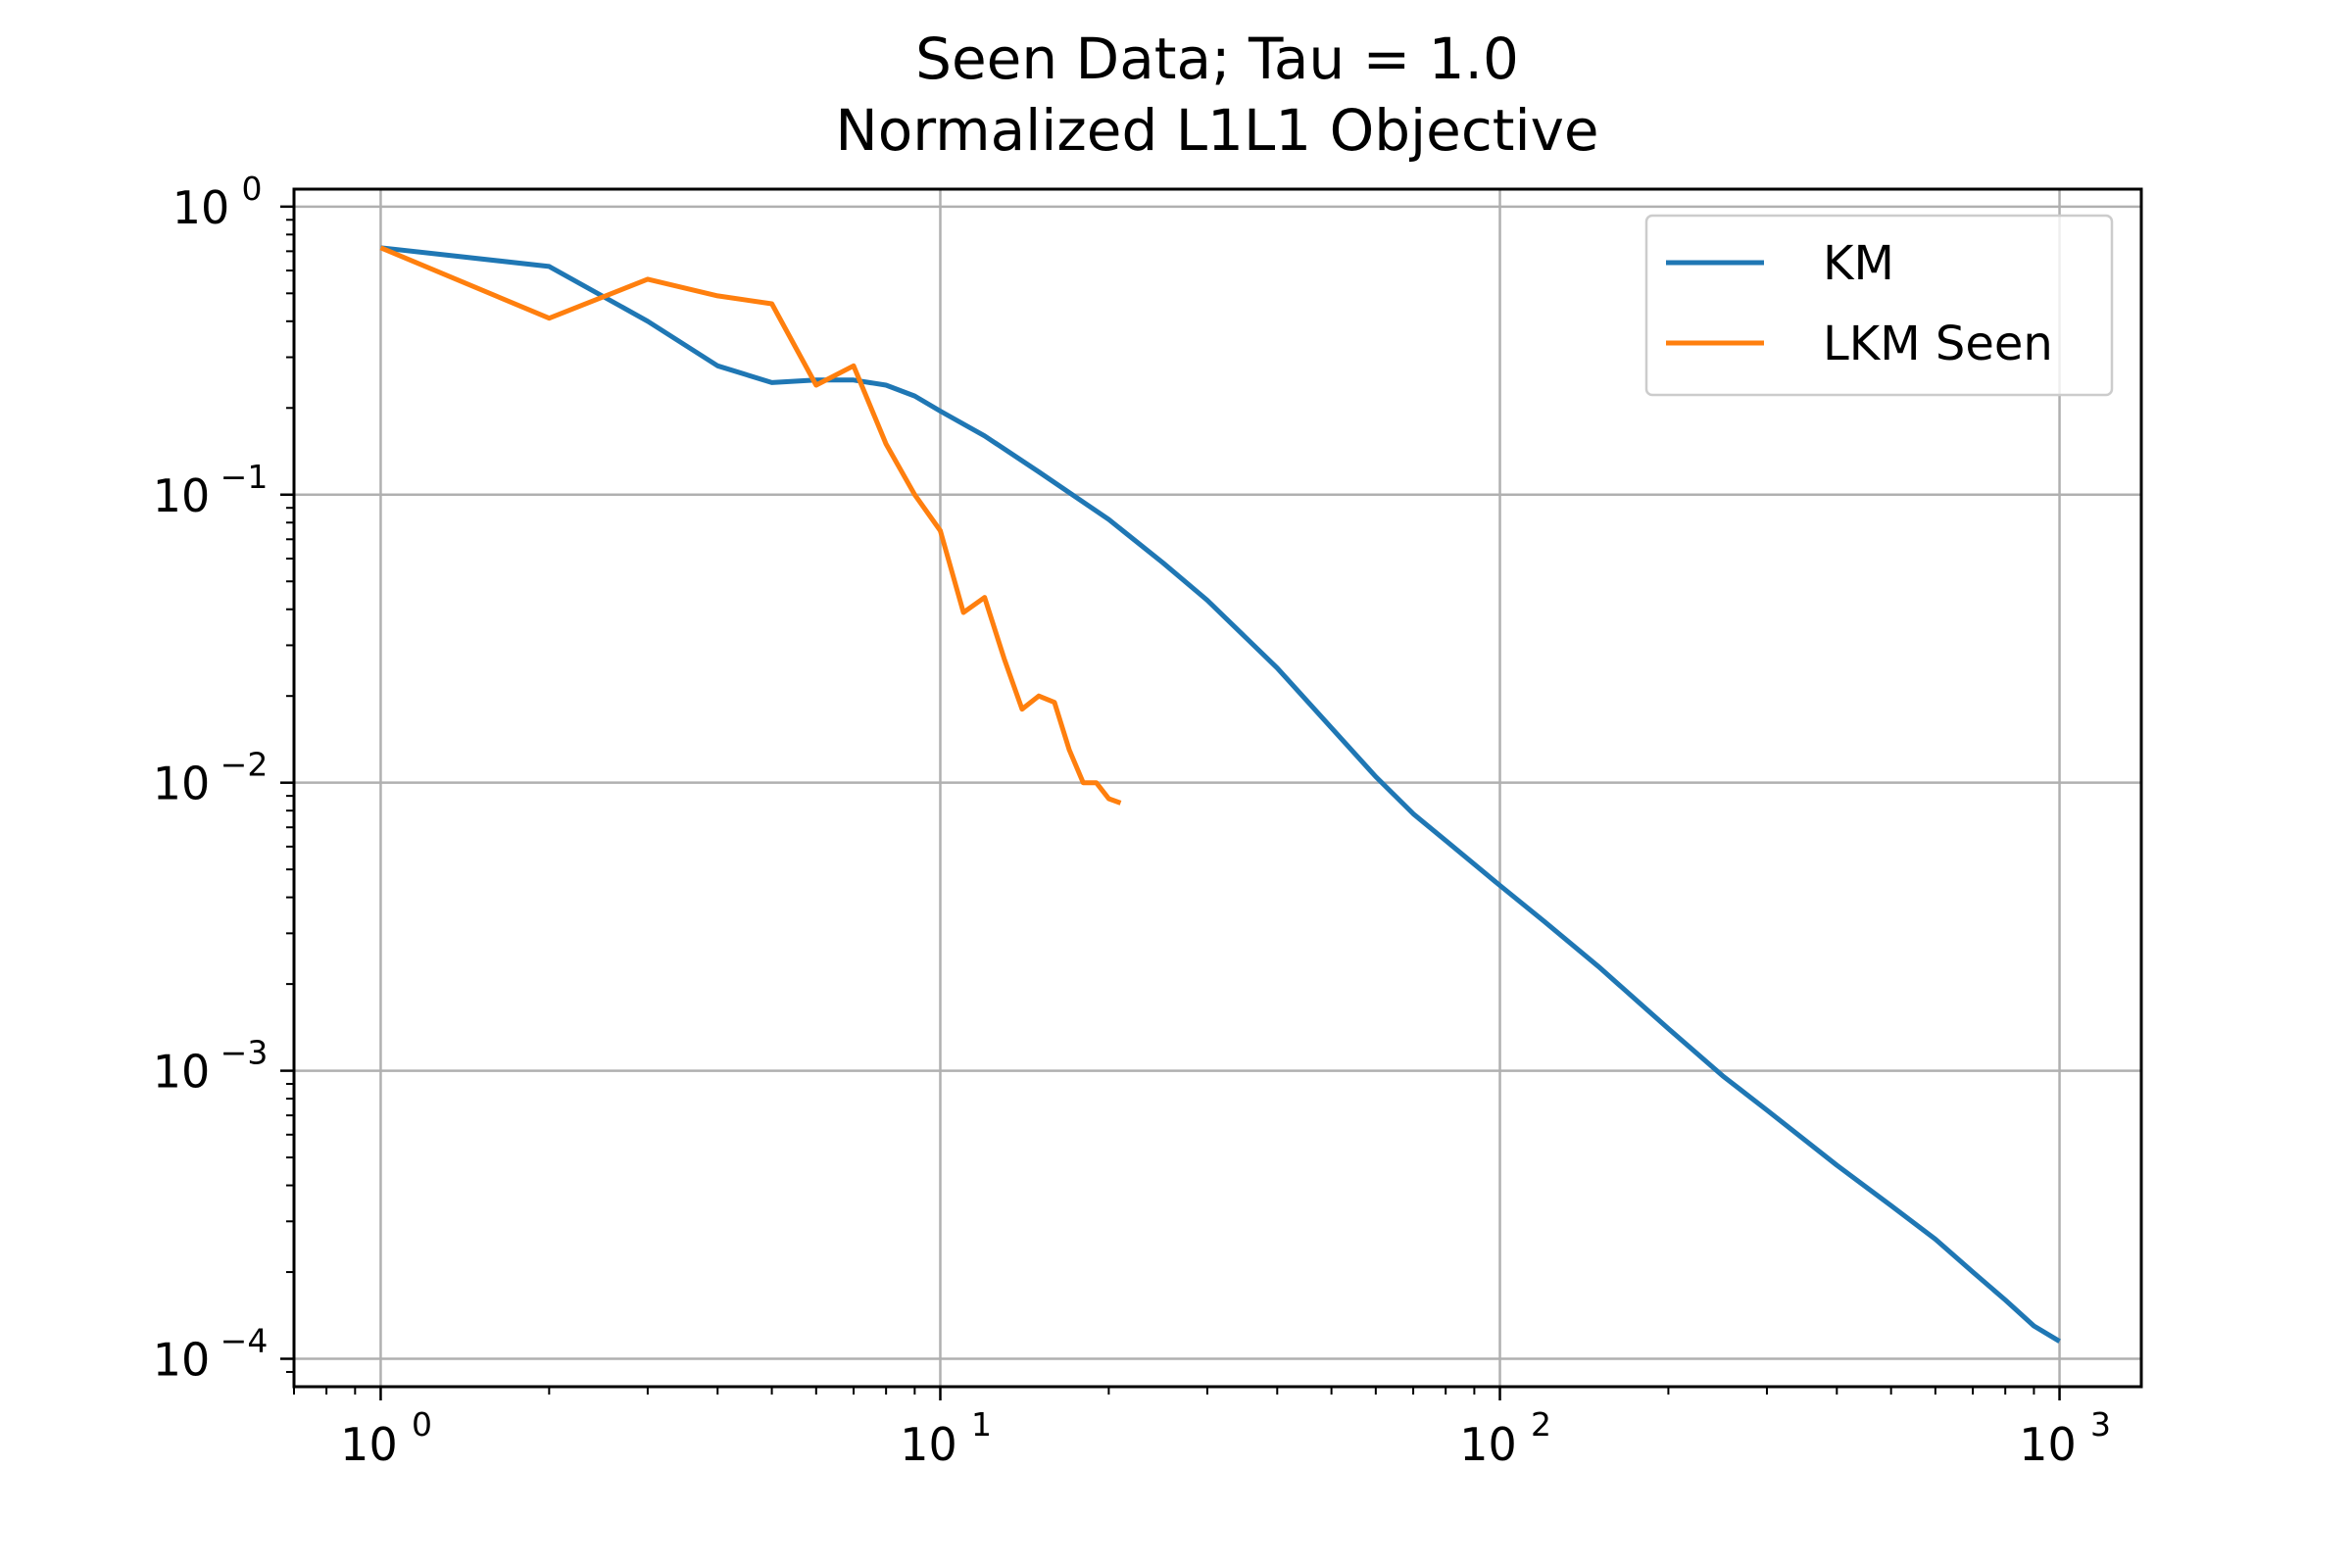 This screenshot has width=2352, height=1568. I want to click on legend-label-km: KM, so click(1858, 263).